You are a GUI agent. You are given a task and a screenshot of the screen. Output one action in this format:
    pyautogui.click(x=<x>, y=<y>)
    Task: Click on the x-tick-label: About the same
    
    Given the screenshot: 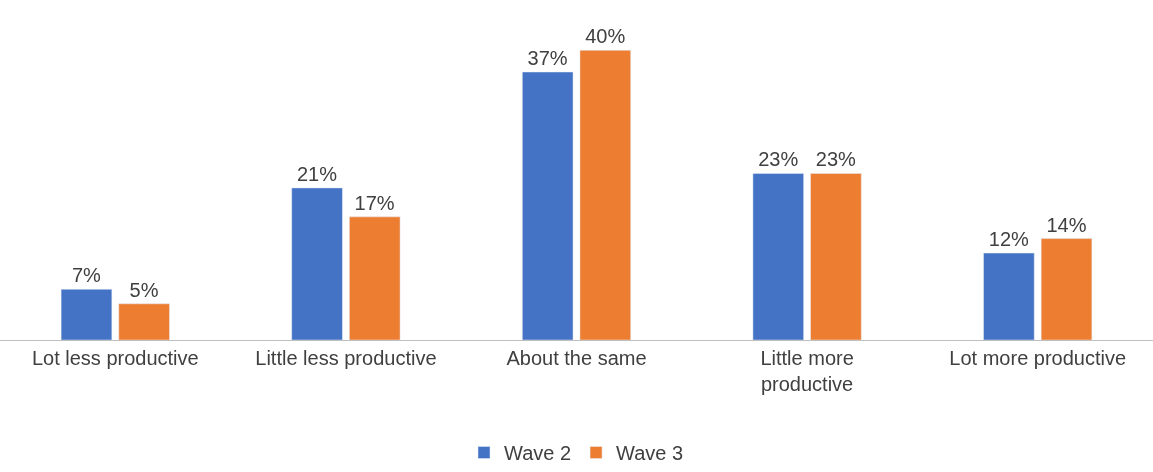 What is the action you would take?
    pyautogui.click(x=576, y=358)
    